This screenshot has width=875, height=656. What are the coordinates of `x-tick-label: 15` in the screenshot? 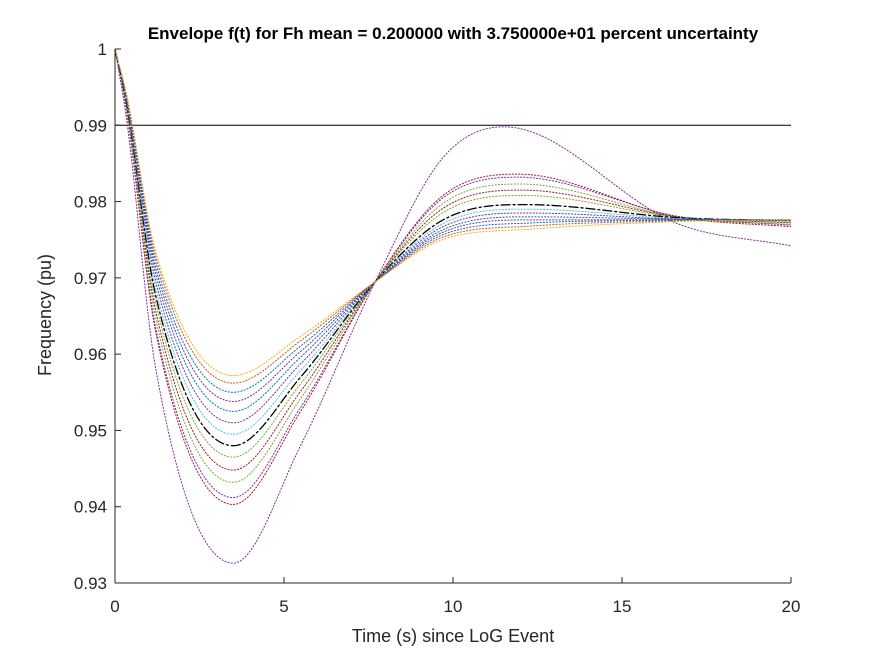 It's located at (622, 606).